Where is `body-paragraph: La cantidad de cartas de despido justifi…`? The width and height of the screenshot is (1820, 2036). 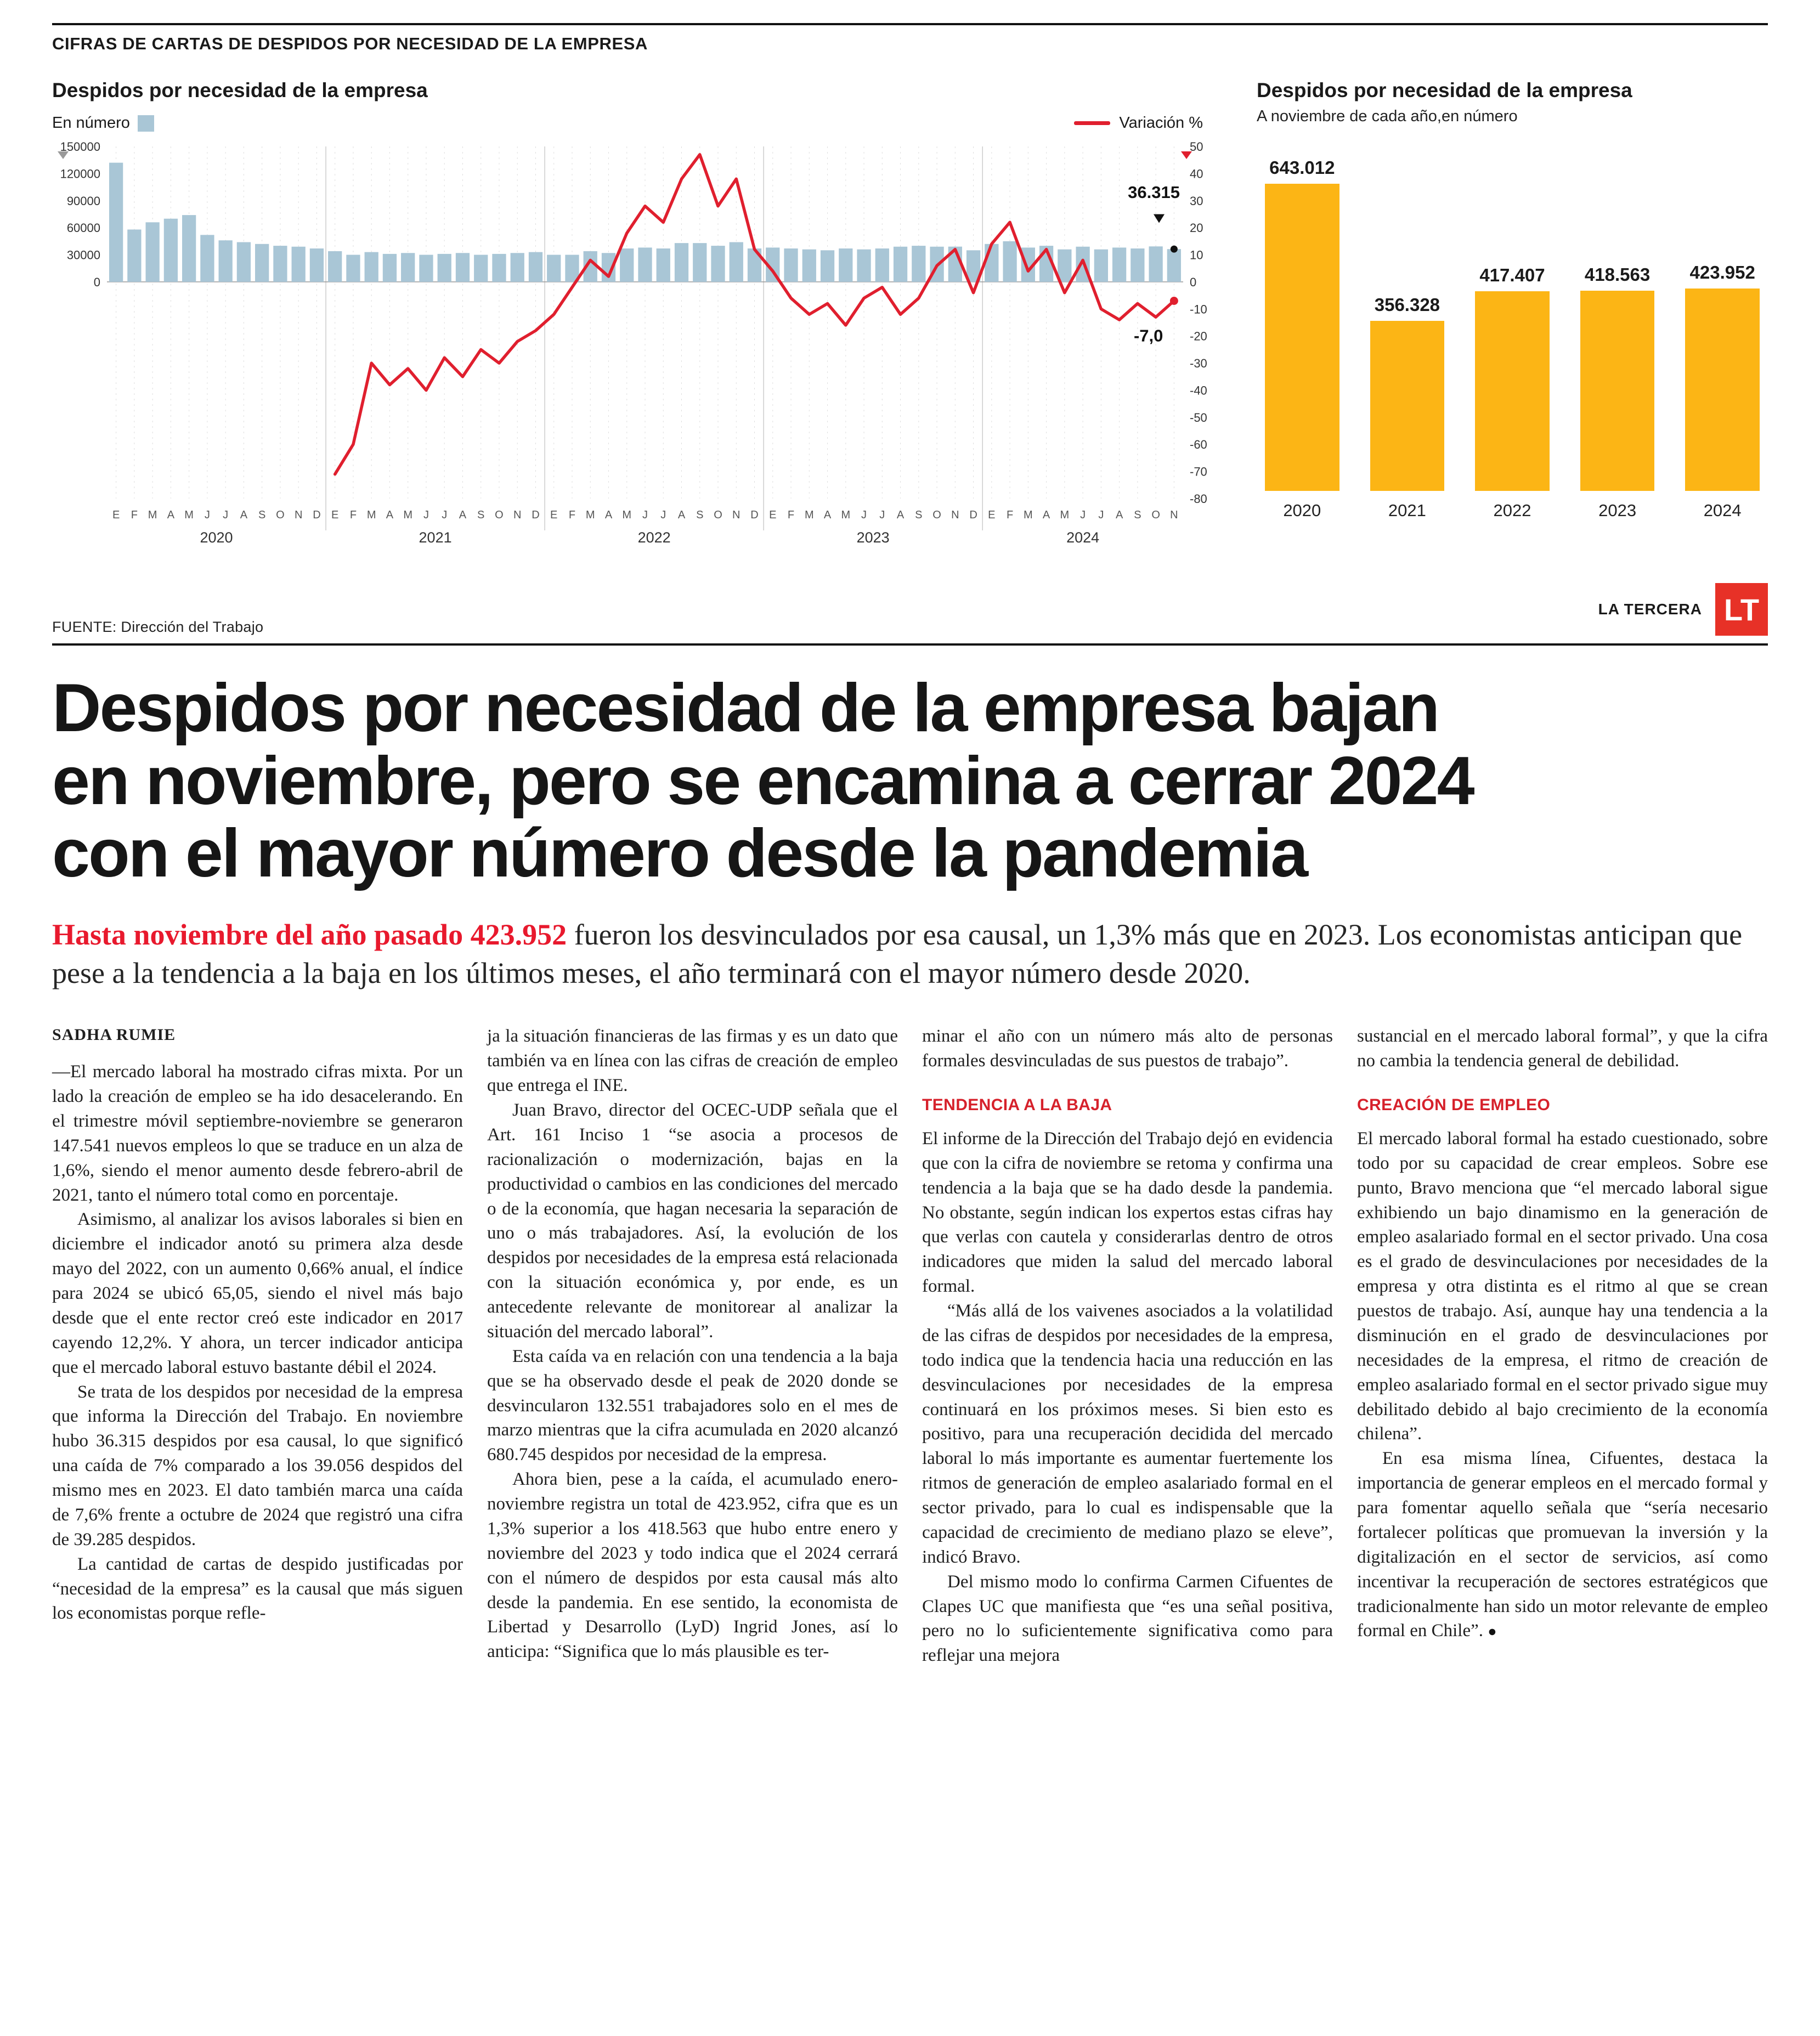
body-paragraph: La cantidad de cartas de despido justifi… is located at coordinates (257, 1589).